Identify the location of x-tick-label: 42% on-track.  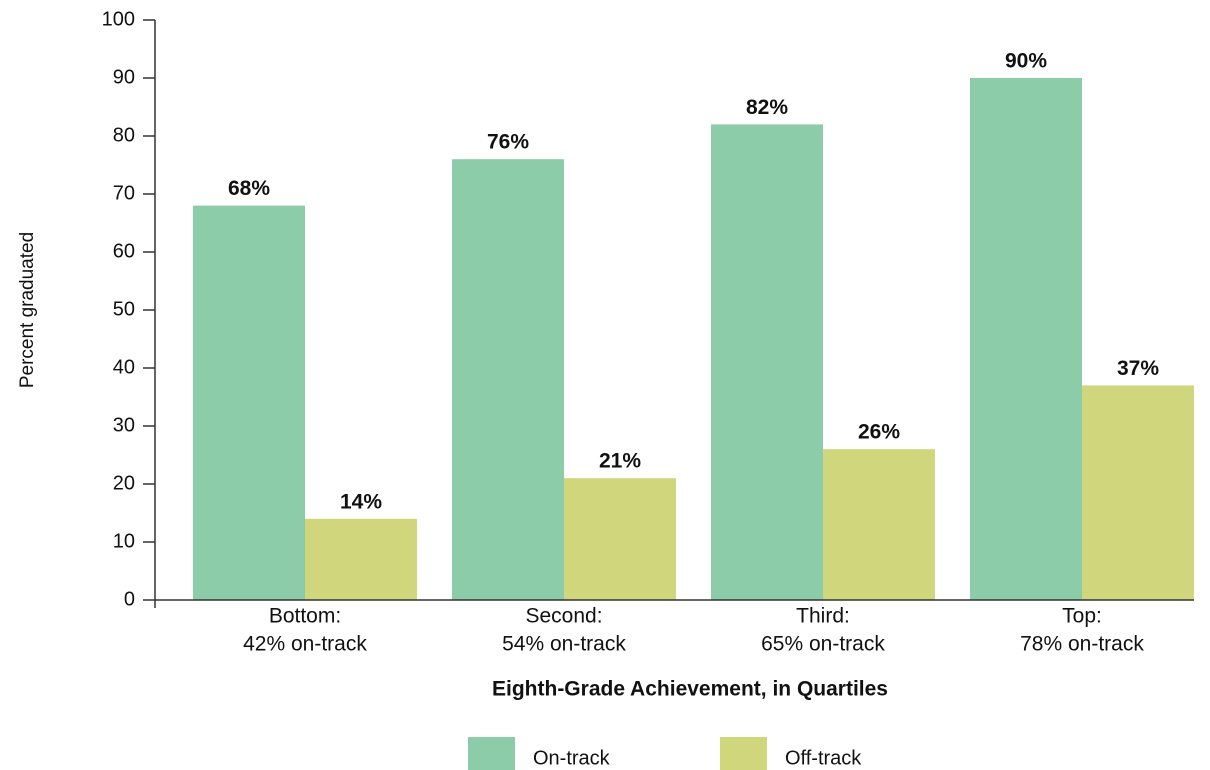
(305, 644).